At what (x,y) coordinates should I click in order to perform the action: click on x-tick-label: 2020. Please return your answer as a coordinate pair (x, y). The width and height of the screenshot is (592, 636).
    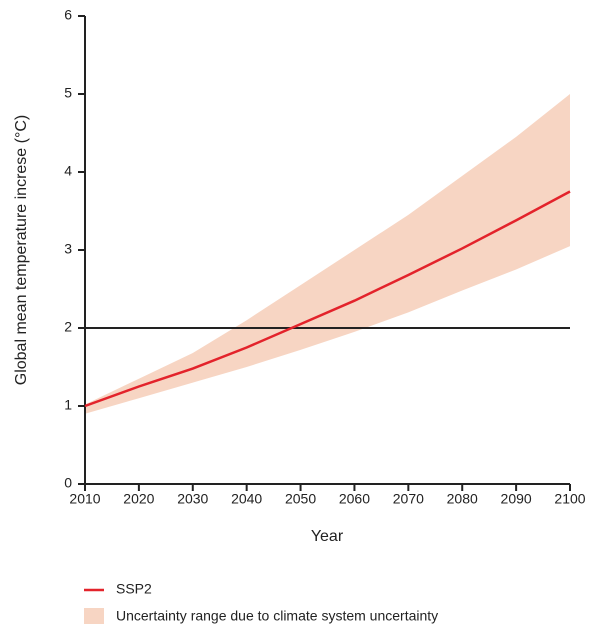
    Looking at the image, I should click on (138, 499).